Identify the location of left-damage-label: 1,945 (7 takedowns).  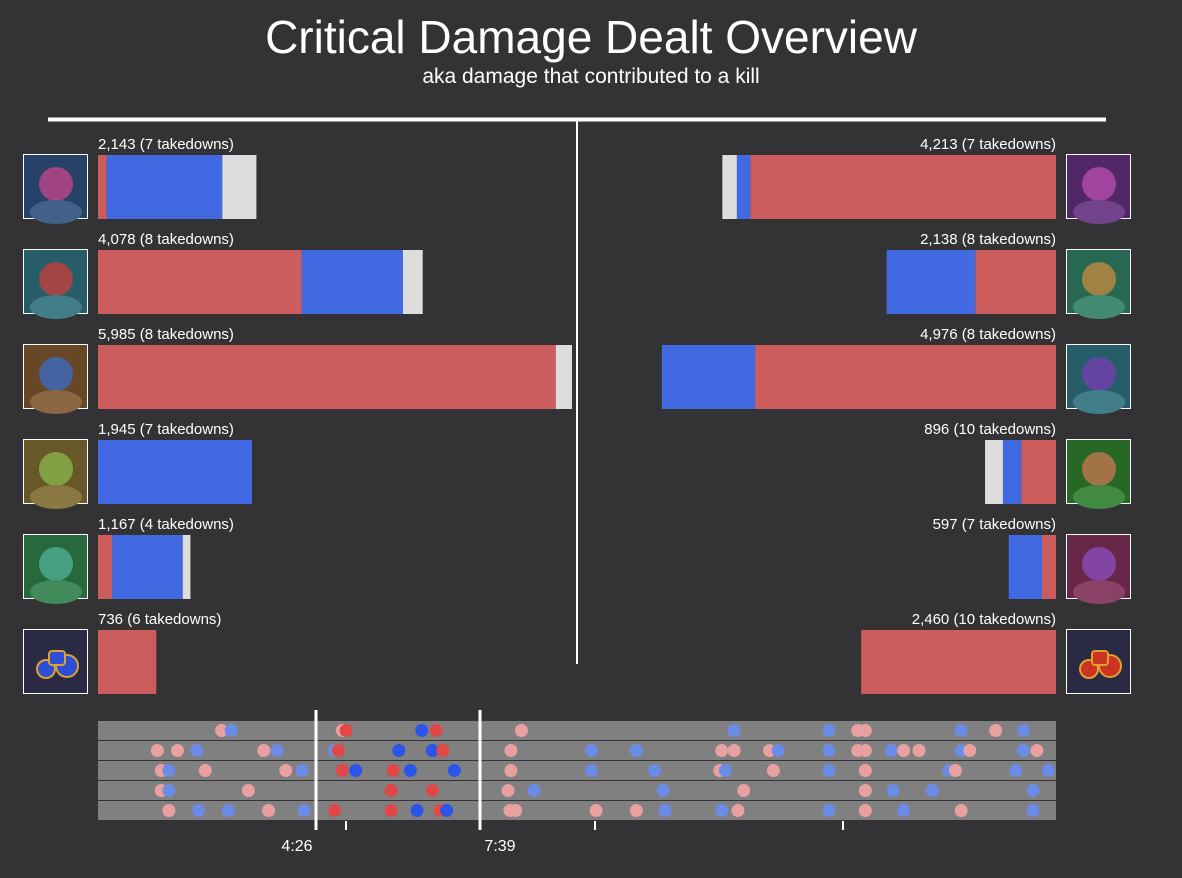
(166, 429).